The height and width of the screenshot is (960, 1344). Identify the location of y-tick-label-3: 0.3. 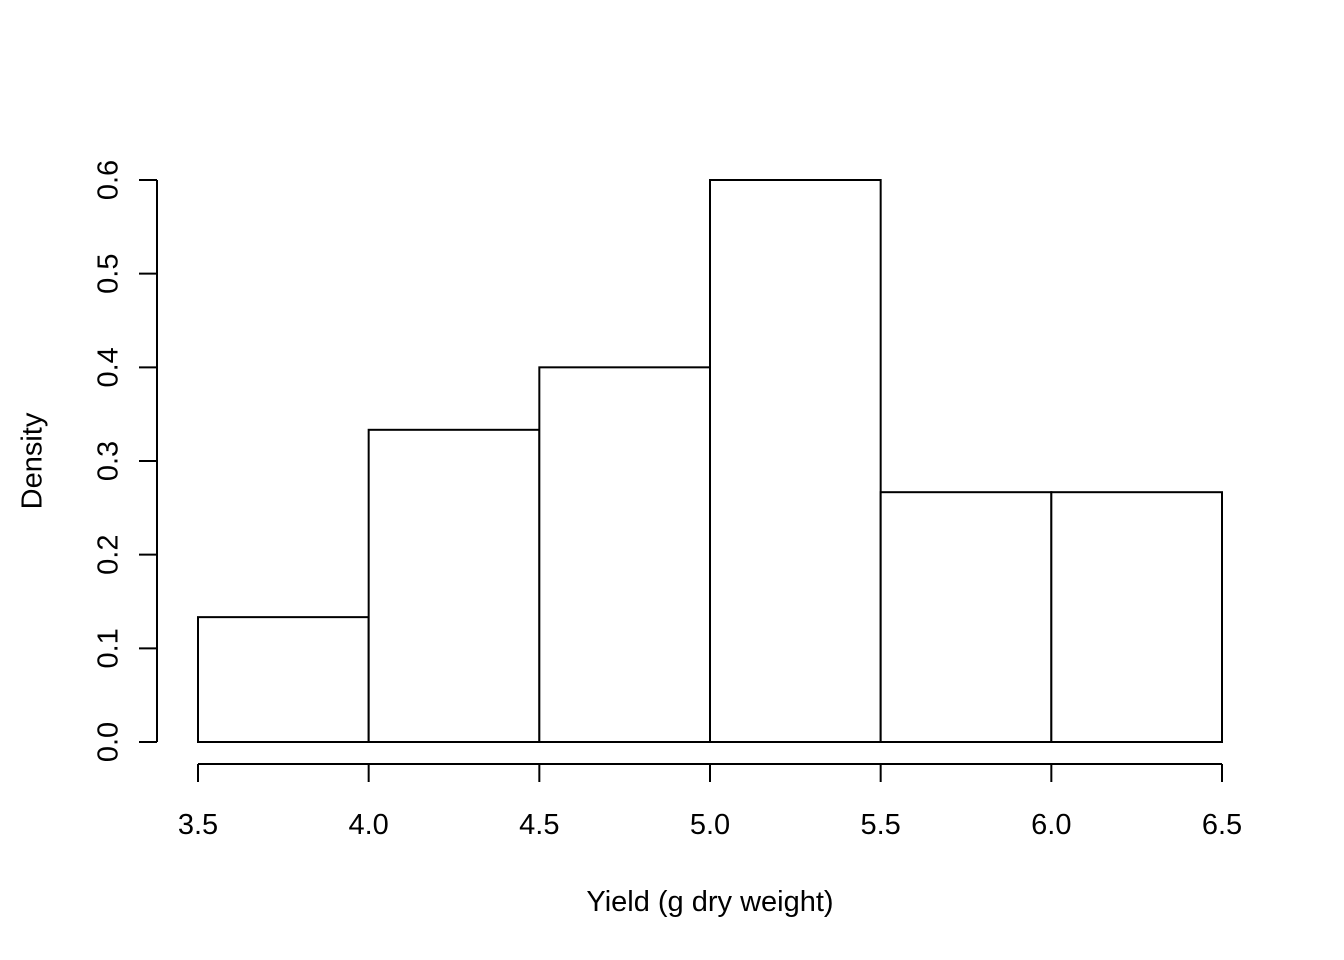
(109, 461).